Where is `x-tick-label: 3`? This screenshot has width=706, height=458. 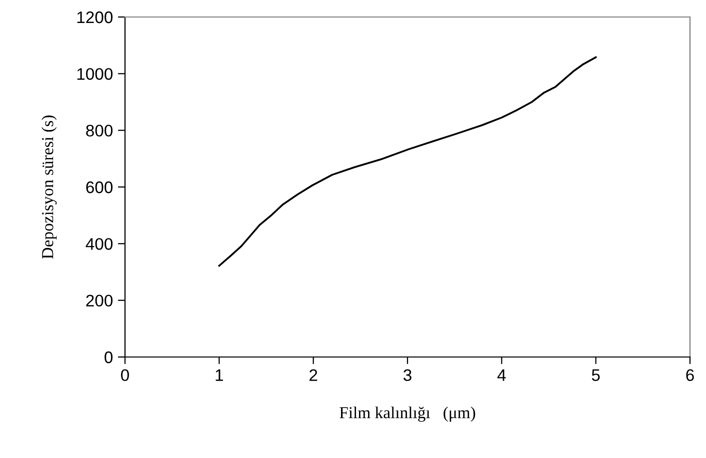
x-tick-label: 3 is located at coordinates (408, 375).